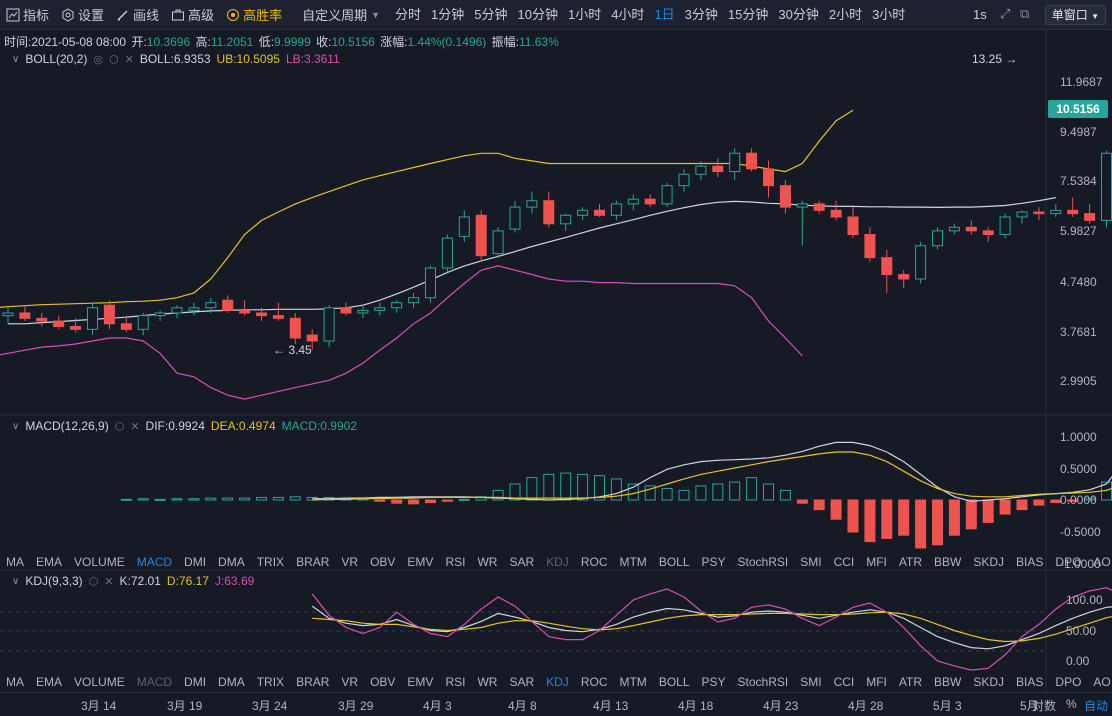  I want to click on window-mode-label: 单窗口, so click(1069, 15).